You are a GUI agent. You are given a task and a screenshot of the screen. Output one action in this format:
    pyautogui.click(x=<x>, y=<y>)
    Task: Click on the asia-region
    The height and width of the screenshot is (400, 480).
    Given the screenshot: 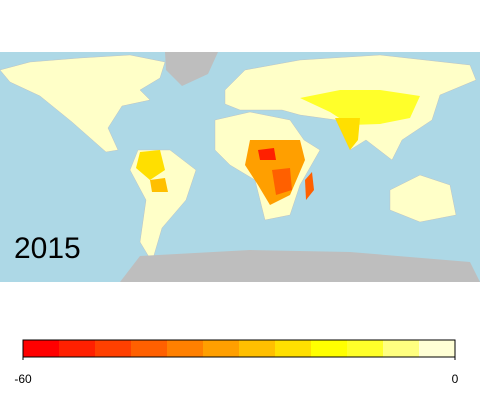 What is the action you would take?
    pyautogui.click(x=360, y=107)
    